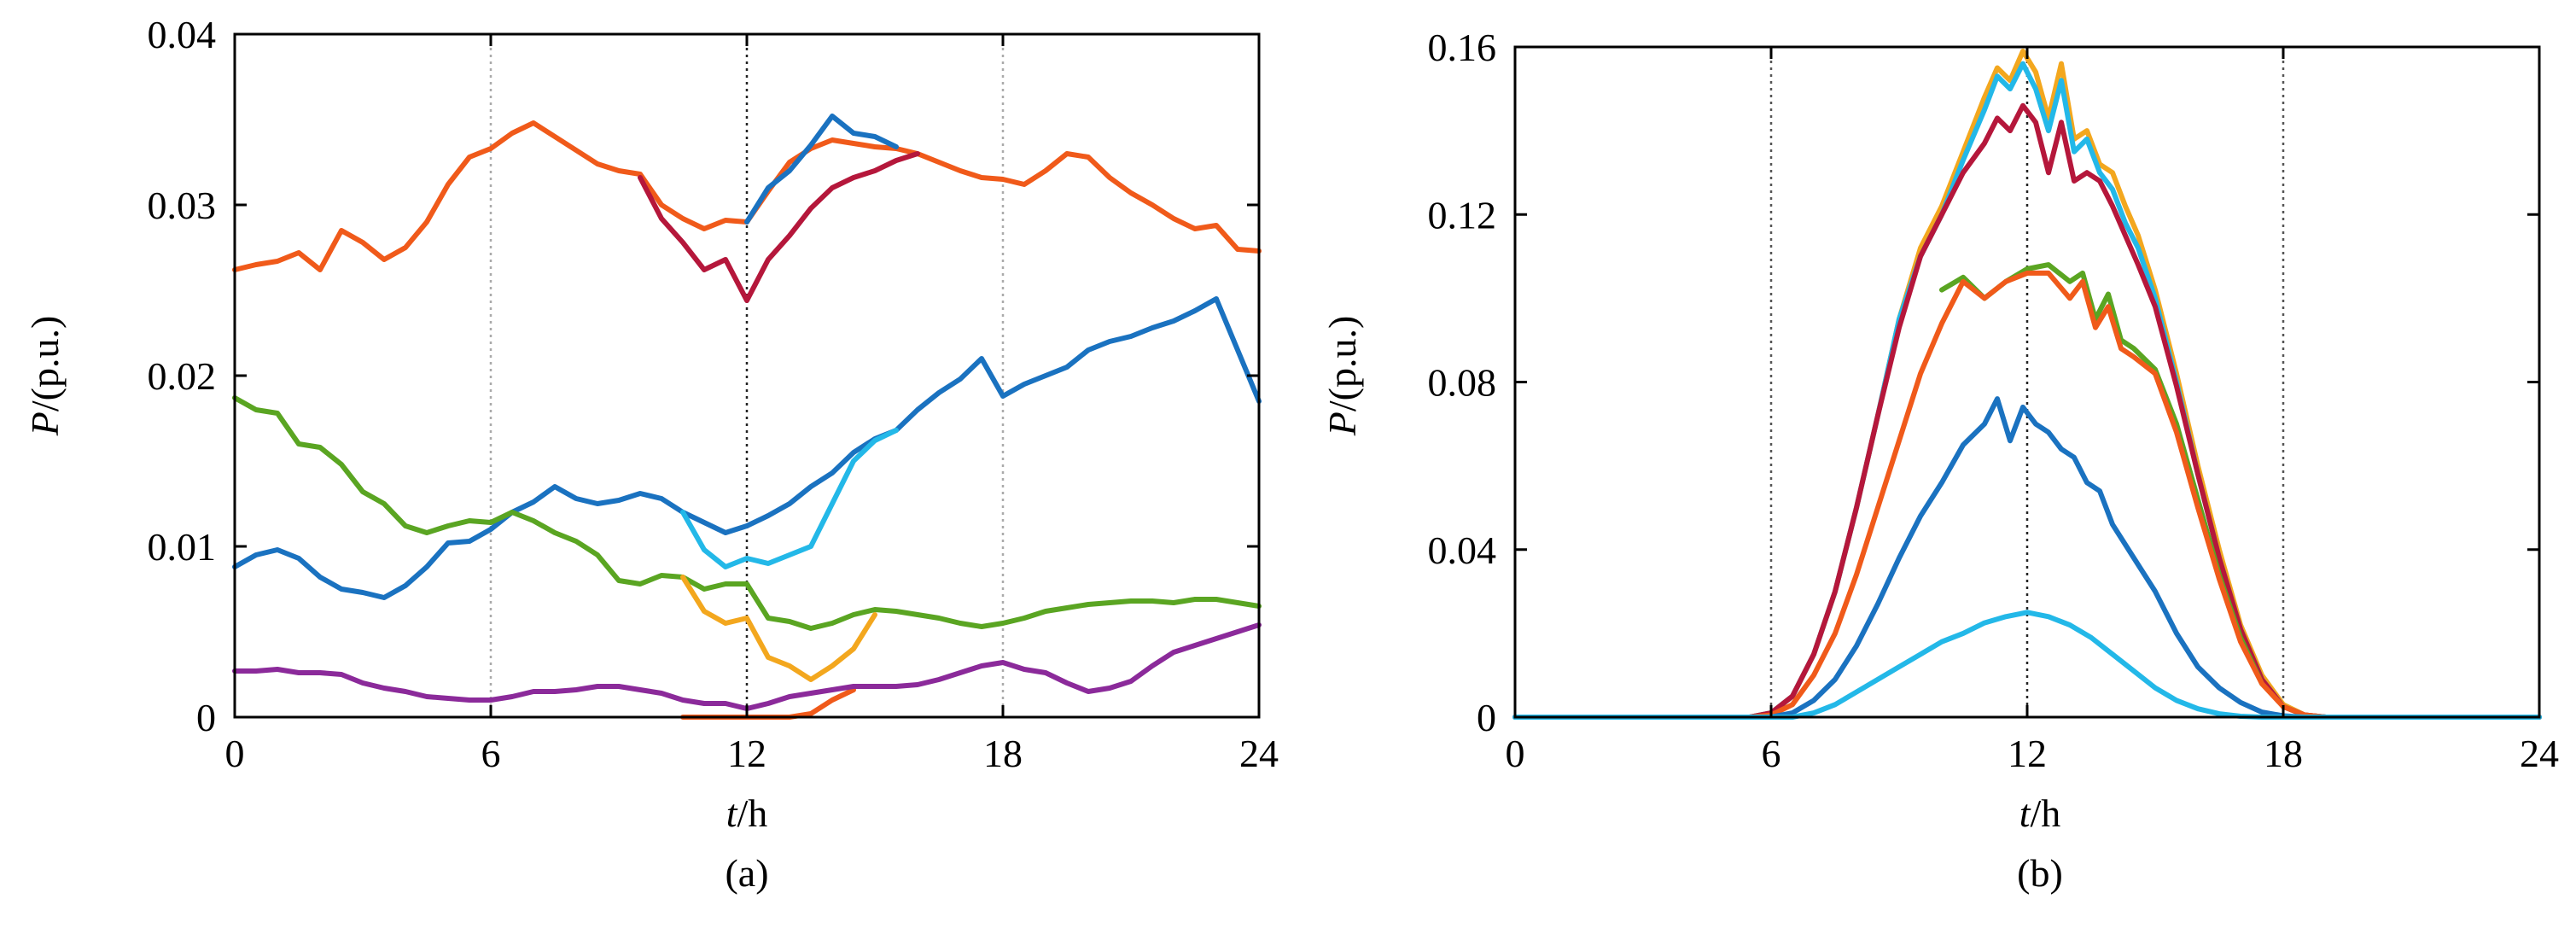 This screenshot has height=928, width=2576. What do you see at coordinates (182, 34) in the screenshot?
I see `chart-a-ytick-label-4: 0.04` at bounding box center [182, 34].